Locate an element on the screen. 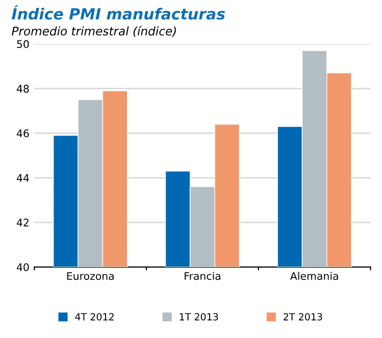 The height and width of the screenshot is (338, 382). y-tick-label: 50 is located at coordinates (23, 44).